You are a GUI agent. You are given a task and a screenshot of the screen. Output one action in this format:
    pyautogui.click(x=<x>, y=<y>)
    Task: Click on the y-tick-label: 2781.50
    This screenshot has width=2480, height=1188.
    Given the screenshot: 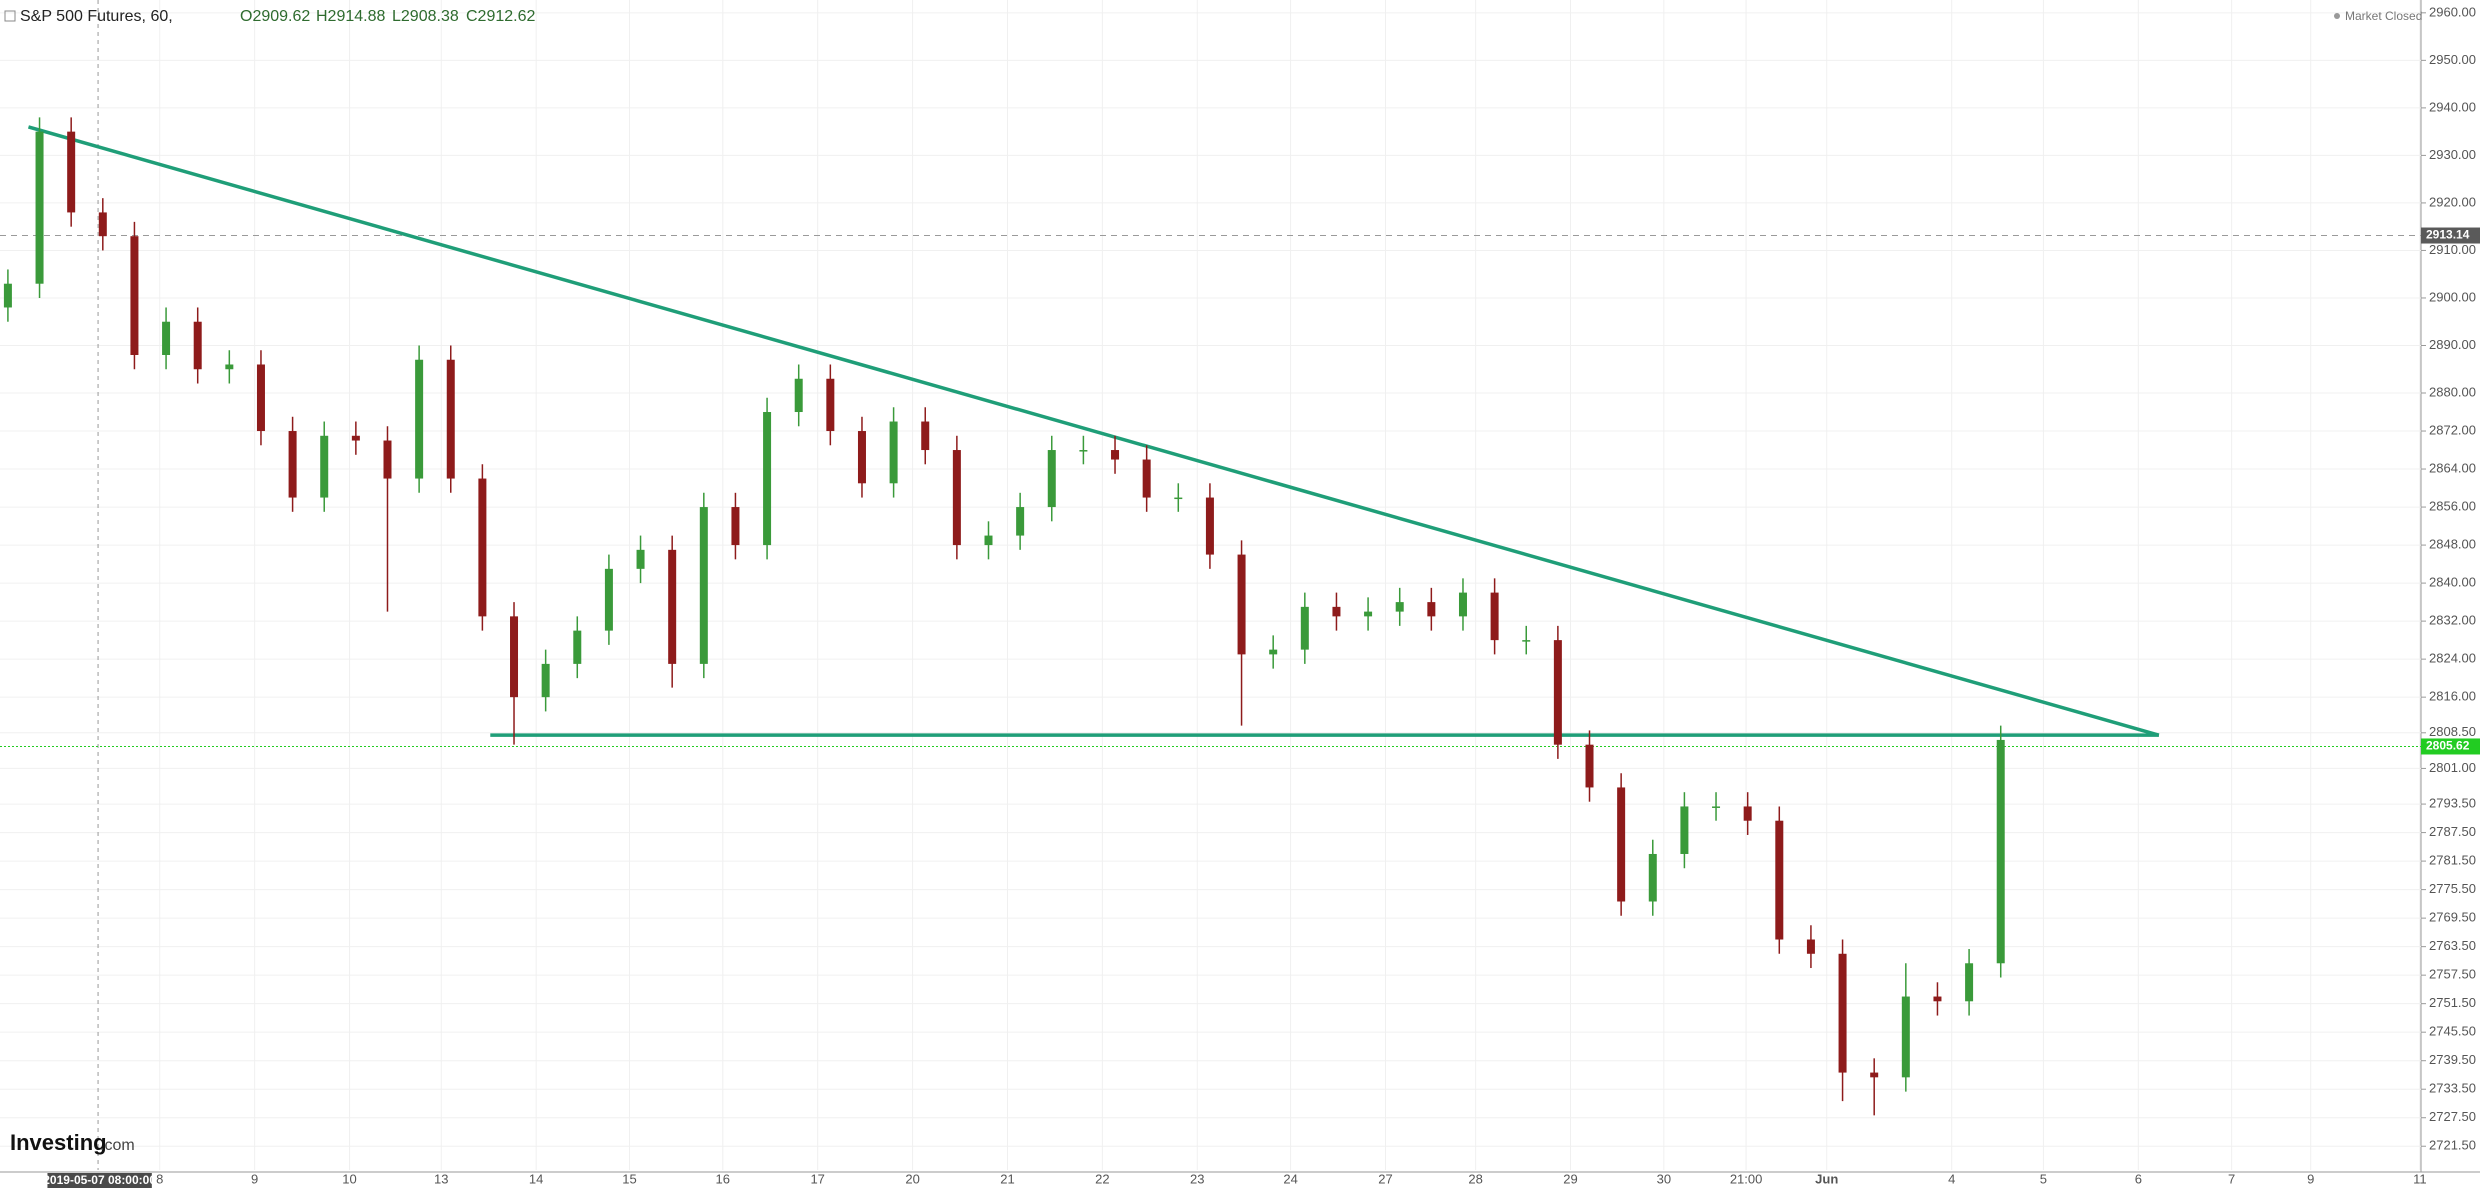 What is the action you would take?
    pyautogui.click(x=2452, y=860)
    